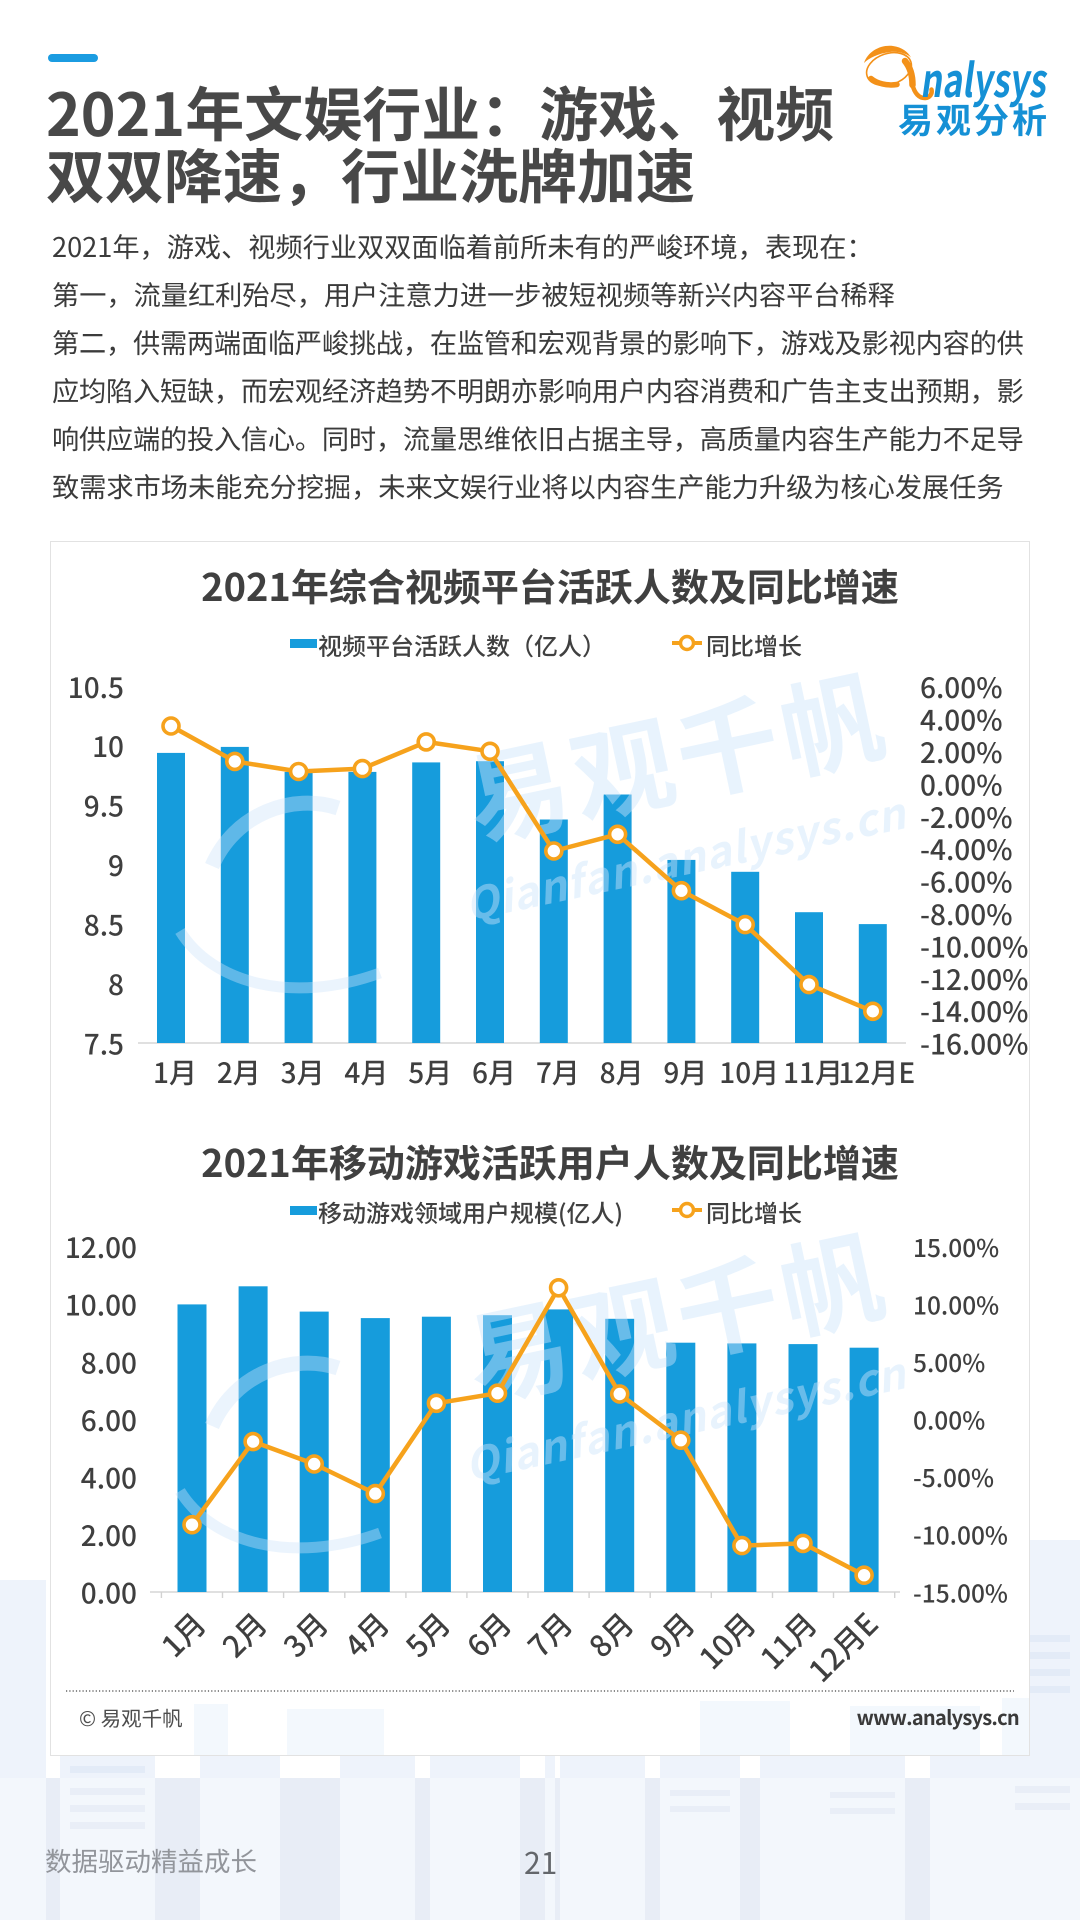 The height and width of the screenshot is (1920, 1080). Describe the element at coordinates (876, 1072) in the screenshot. I see `svg-text: 12月E` at that location.